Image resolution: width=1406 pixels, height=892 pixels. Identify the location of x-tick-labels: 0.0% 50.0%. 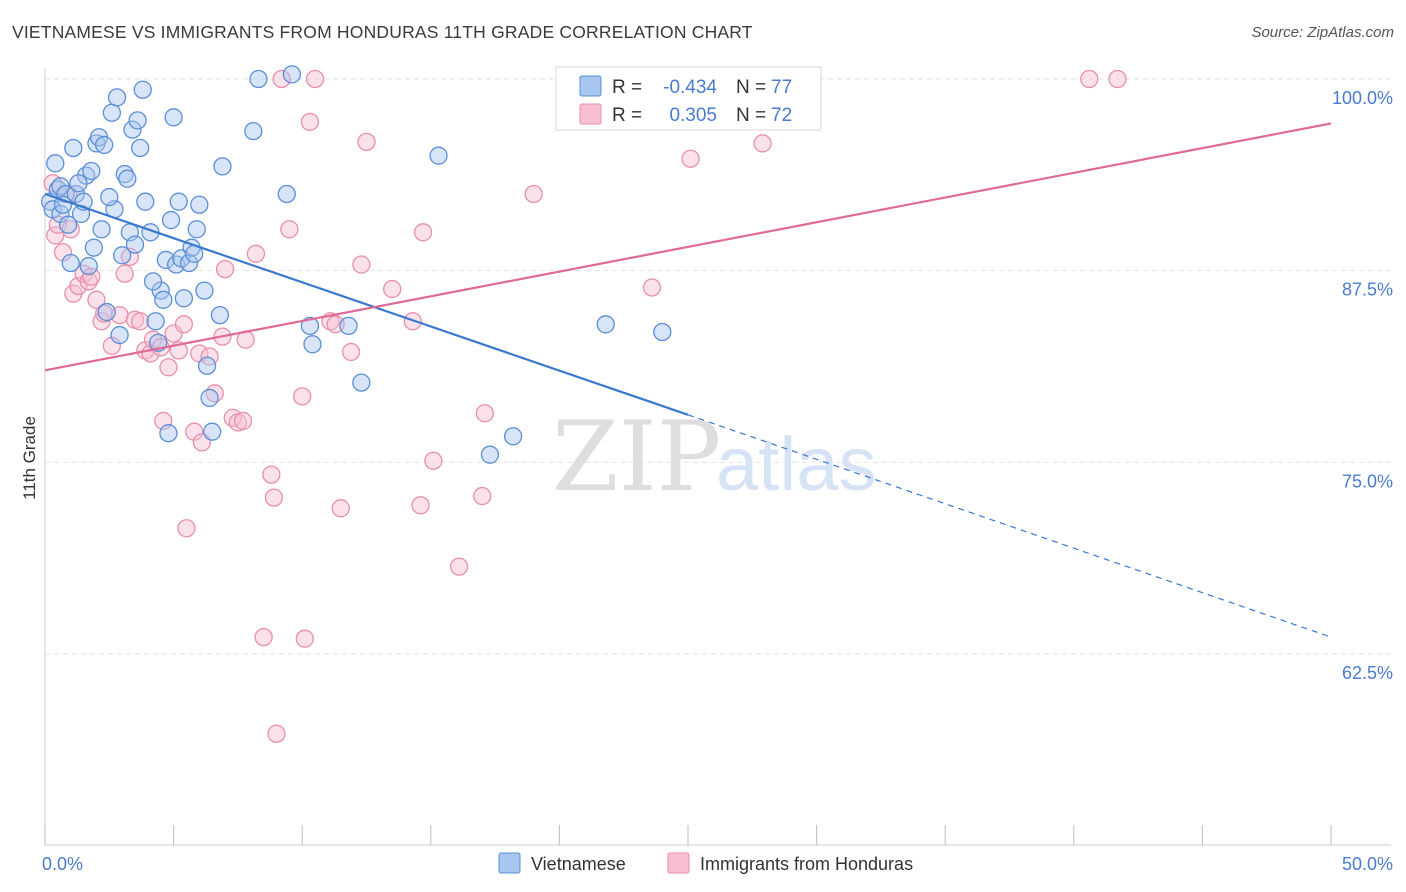
(717, 864).